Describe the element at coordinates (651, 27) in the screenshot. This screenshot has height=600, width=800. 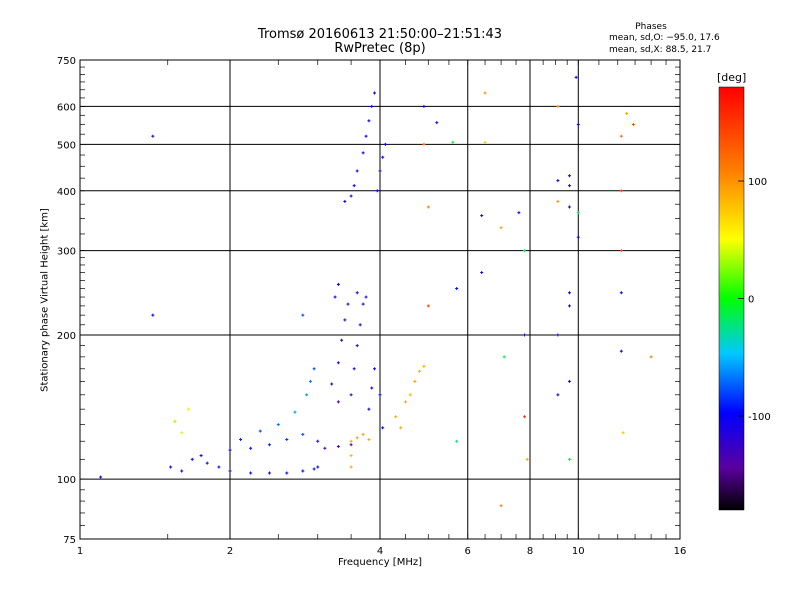
I see `phases-header: Phases` at that location.